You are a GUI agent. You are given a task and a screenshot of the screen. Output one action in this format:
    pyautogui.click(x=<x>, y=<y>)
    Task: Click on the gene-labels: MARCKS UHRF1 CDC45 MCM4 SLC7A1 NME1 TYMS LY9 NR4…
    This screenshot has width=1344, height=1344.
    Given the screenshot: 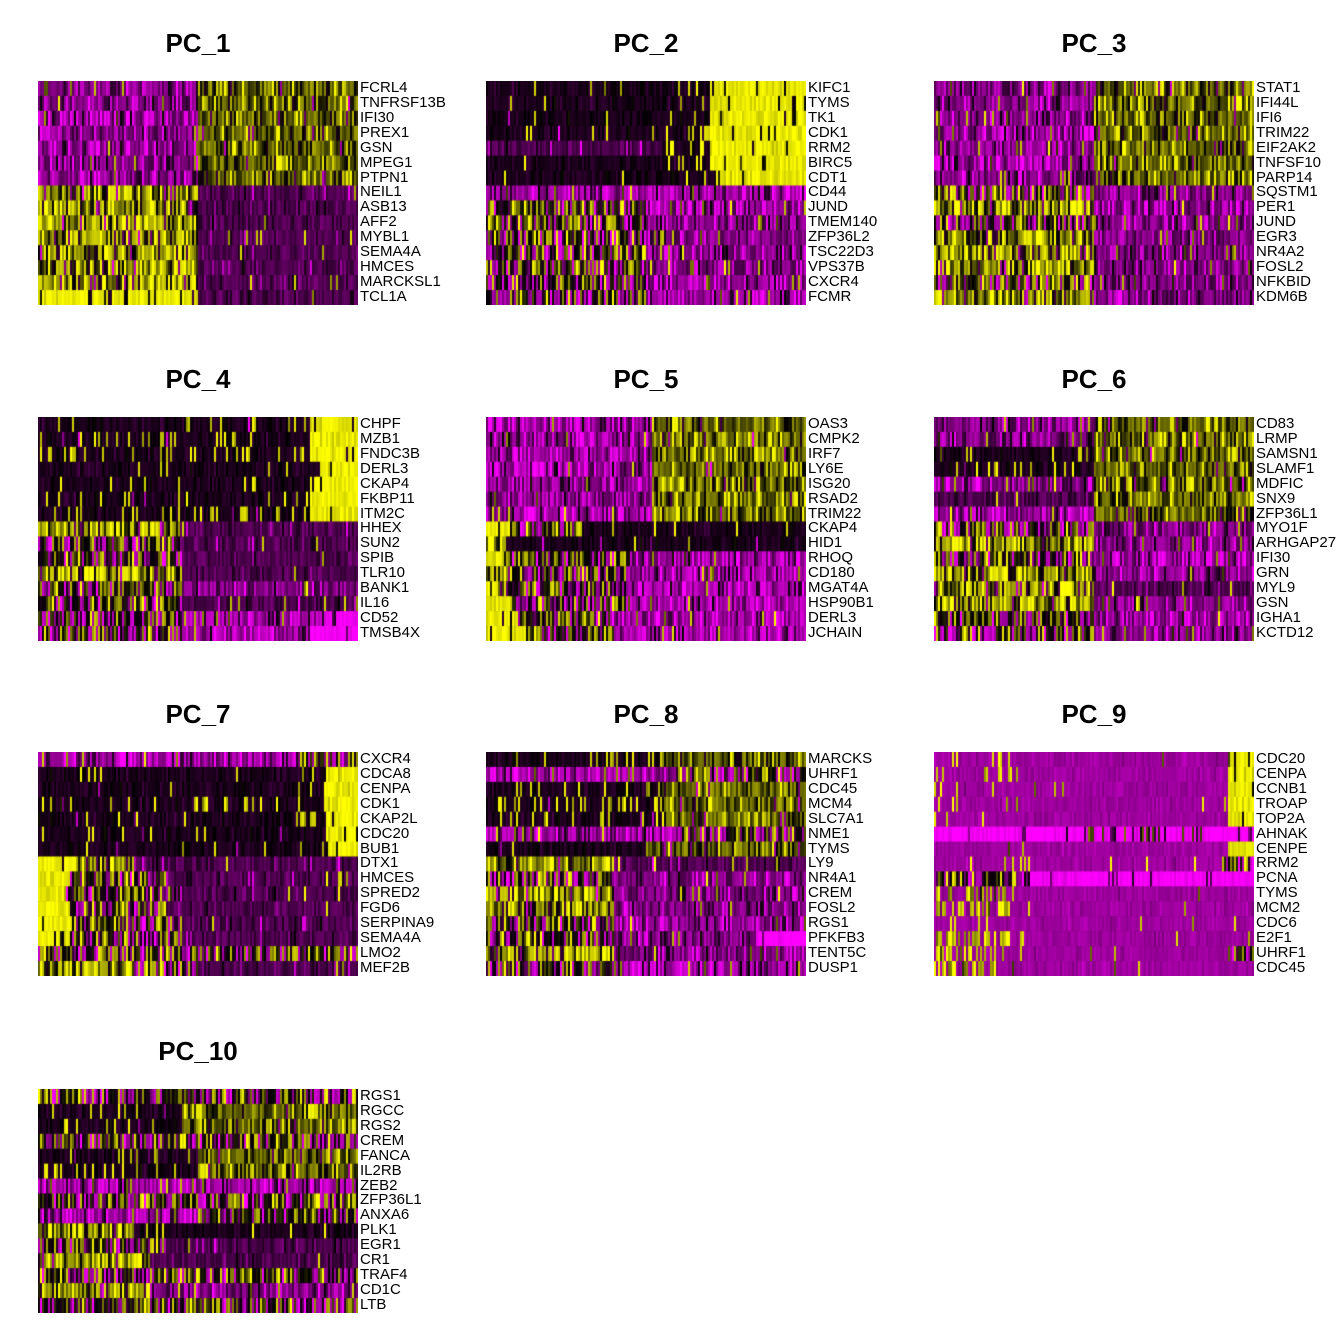 What is the action you would take?
    pyautogui.click(x=883, y=863)
    